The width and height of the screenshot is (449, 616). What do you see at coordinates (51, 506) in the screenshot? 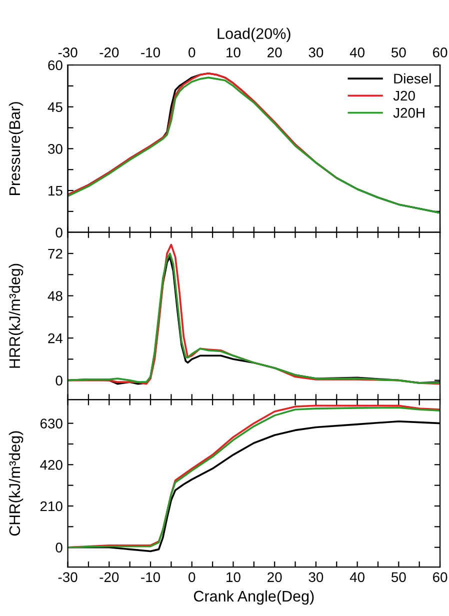
I see `y-tick-label: 210` at bounding box center [51, 506].